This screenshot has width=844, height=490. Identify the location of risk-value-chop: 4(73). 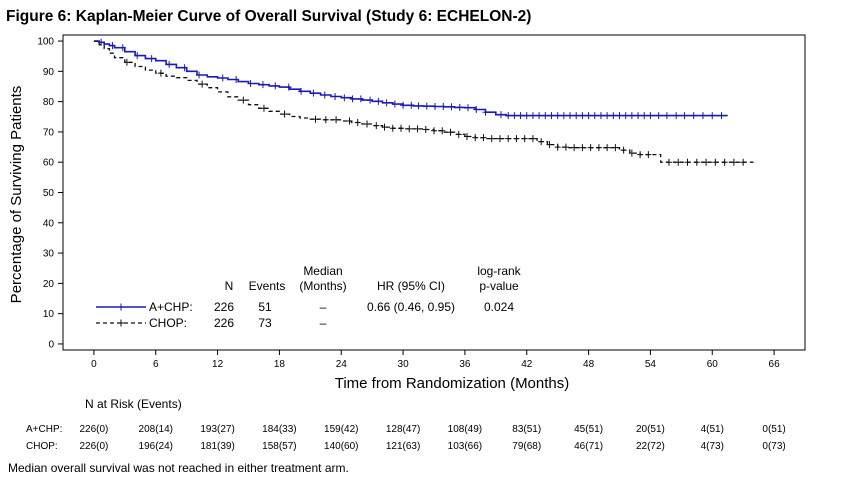
(712, 446).